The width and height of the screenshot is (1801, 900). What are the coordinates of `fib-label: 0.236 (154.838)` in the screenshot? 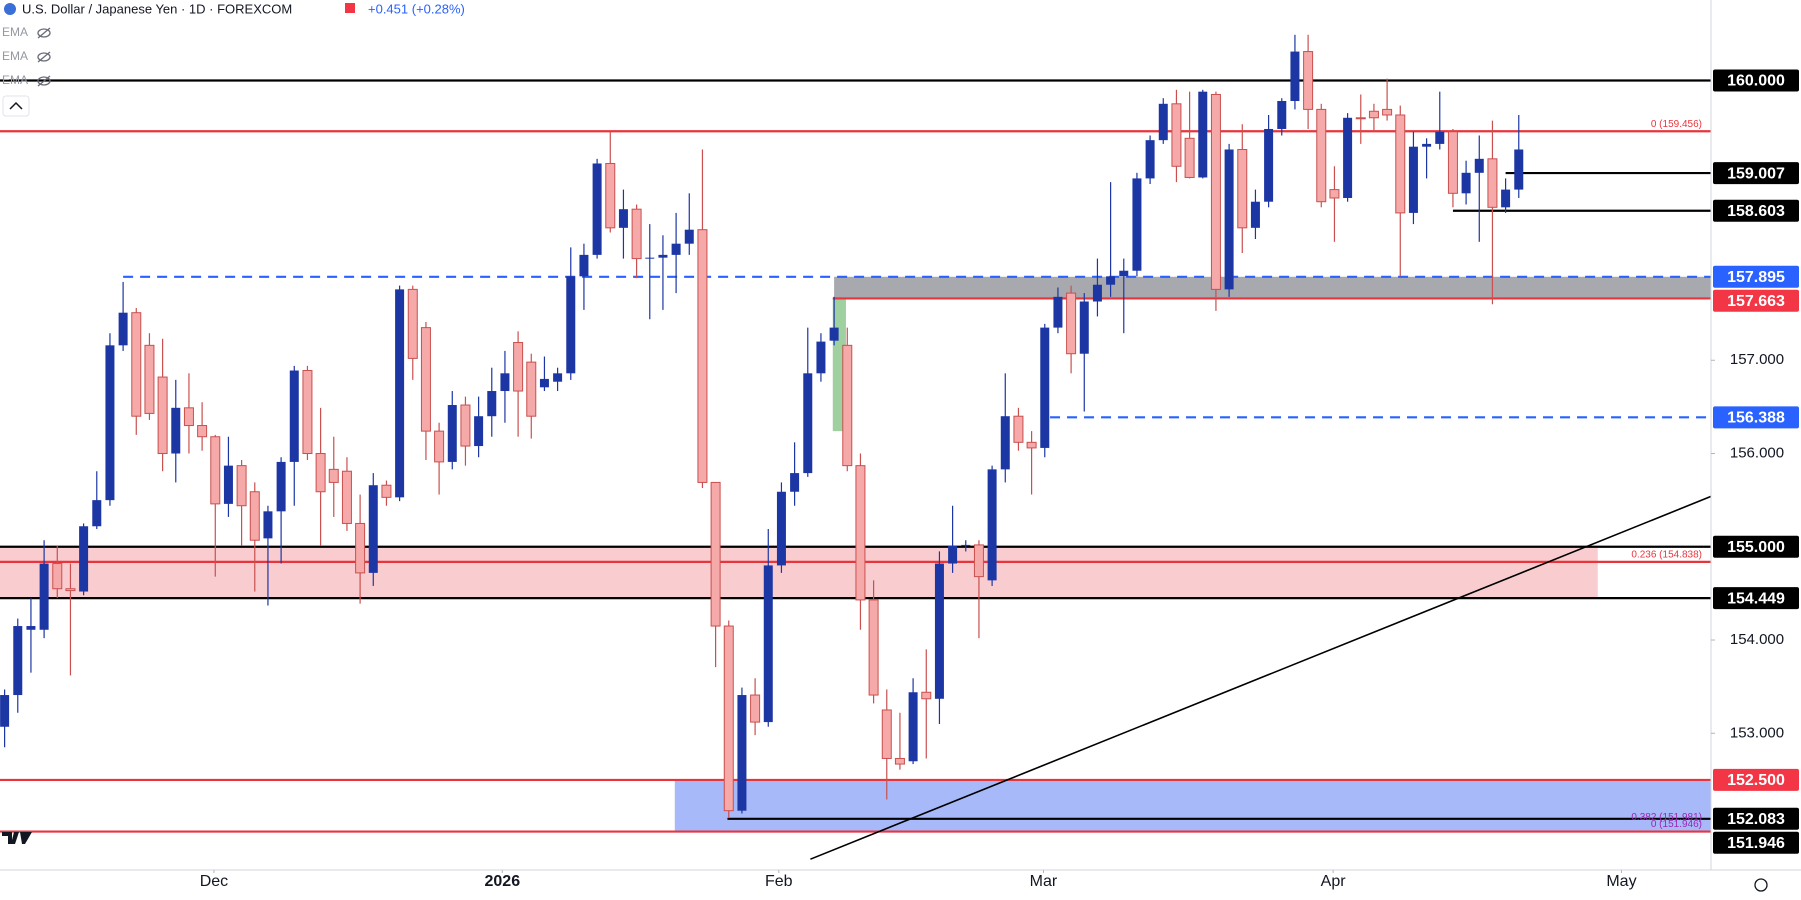 It's located at (1666, 555).